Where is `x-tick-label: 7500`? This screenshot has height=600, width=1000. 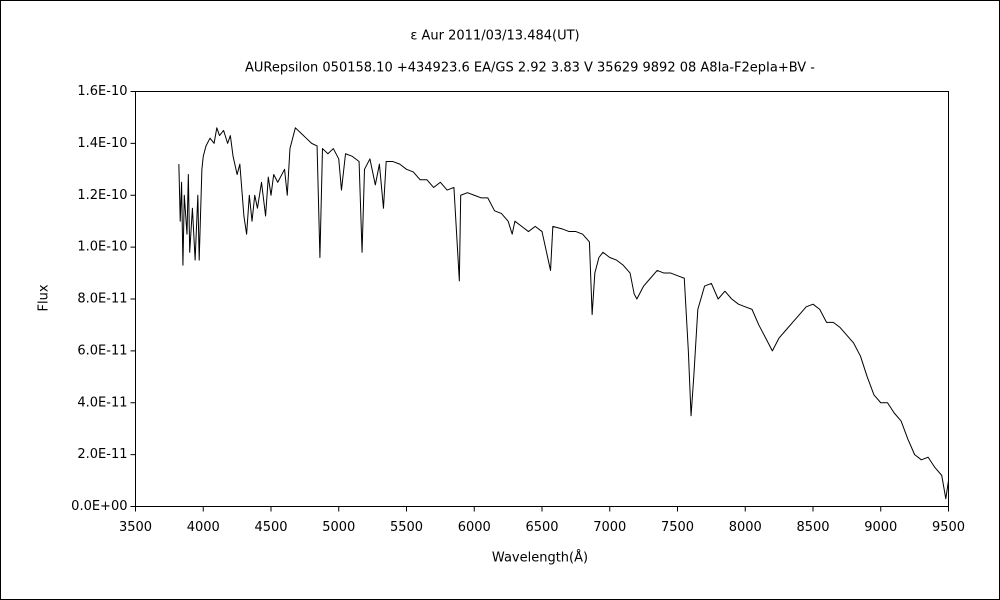
x-tick-label: 7500 is located at coordinates (677, 527).